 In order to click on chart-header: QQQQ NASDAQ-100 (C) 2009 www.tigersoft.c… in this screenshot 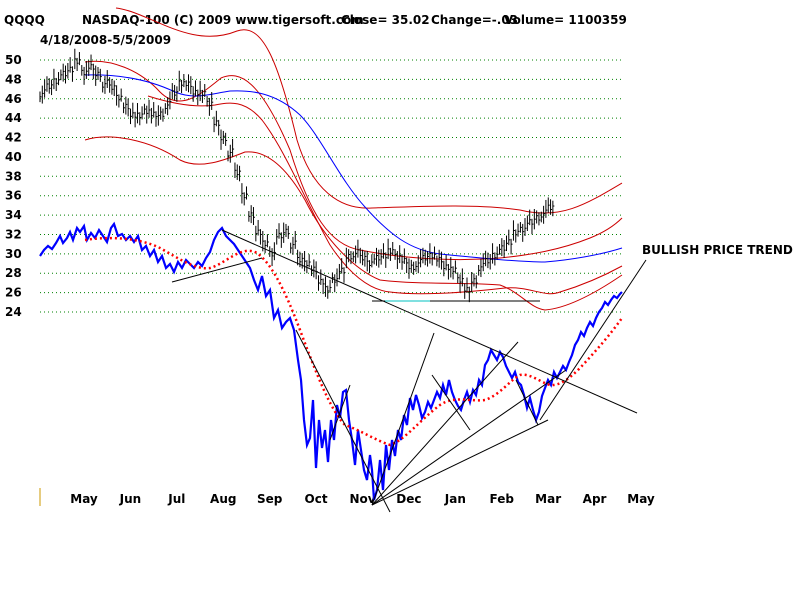, I will do `click(315, 30)`.